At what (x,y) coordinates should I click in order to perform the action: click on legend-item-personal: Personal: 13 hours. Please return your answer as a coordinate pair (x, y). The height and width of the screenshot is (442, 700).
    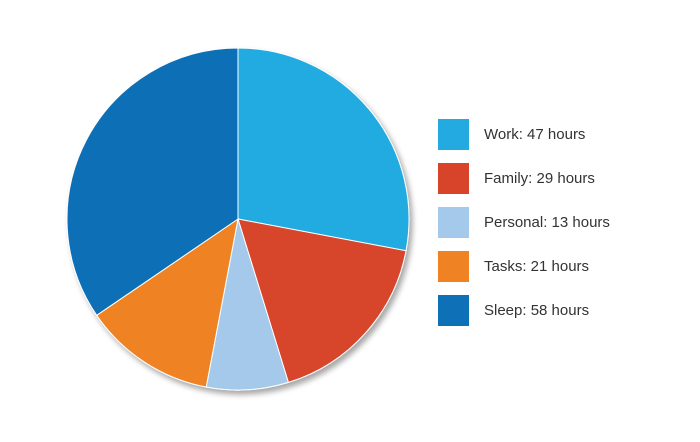
    Looking at the image, I should click on (524, 222).